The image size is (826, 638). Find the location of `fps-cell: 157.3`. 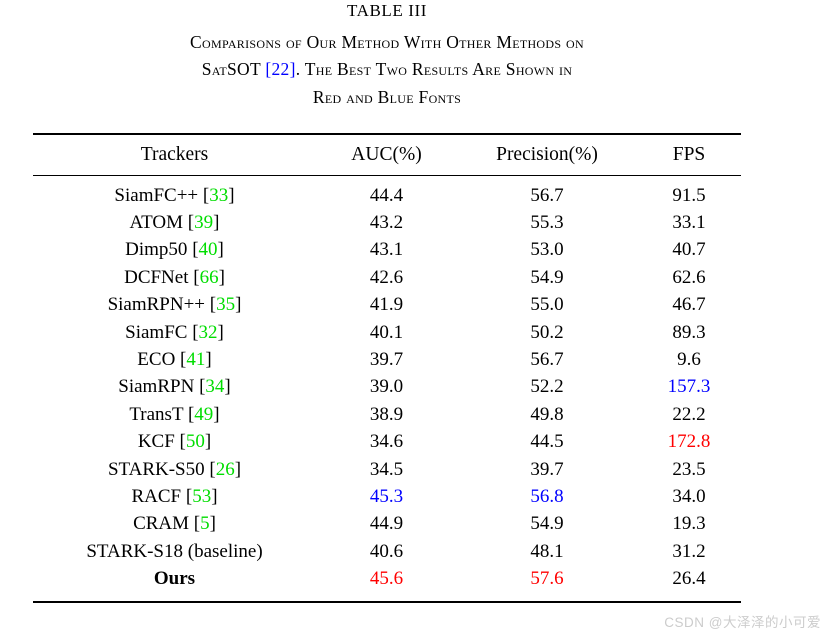

fps-cell: 157.3 is located at coordinates (689, 387).